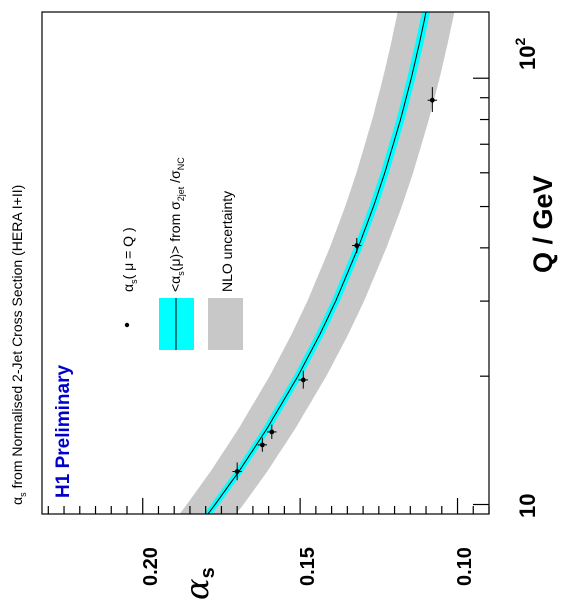 This screenshot has width=566, height=610. Describe the element at coordinates (225, 324) in the screenshot. I see `legend-nlo-swatch` at that location.